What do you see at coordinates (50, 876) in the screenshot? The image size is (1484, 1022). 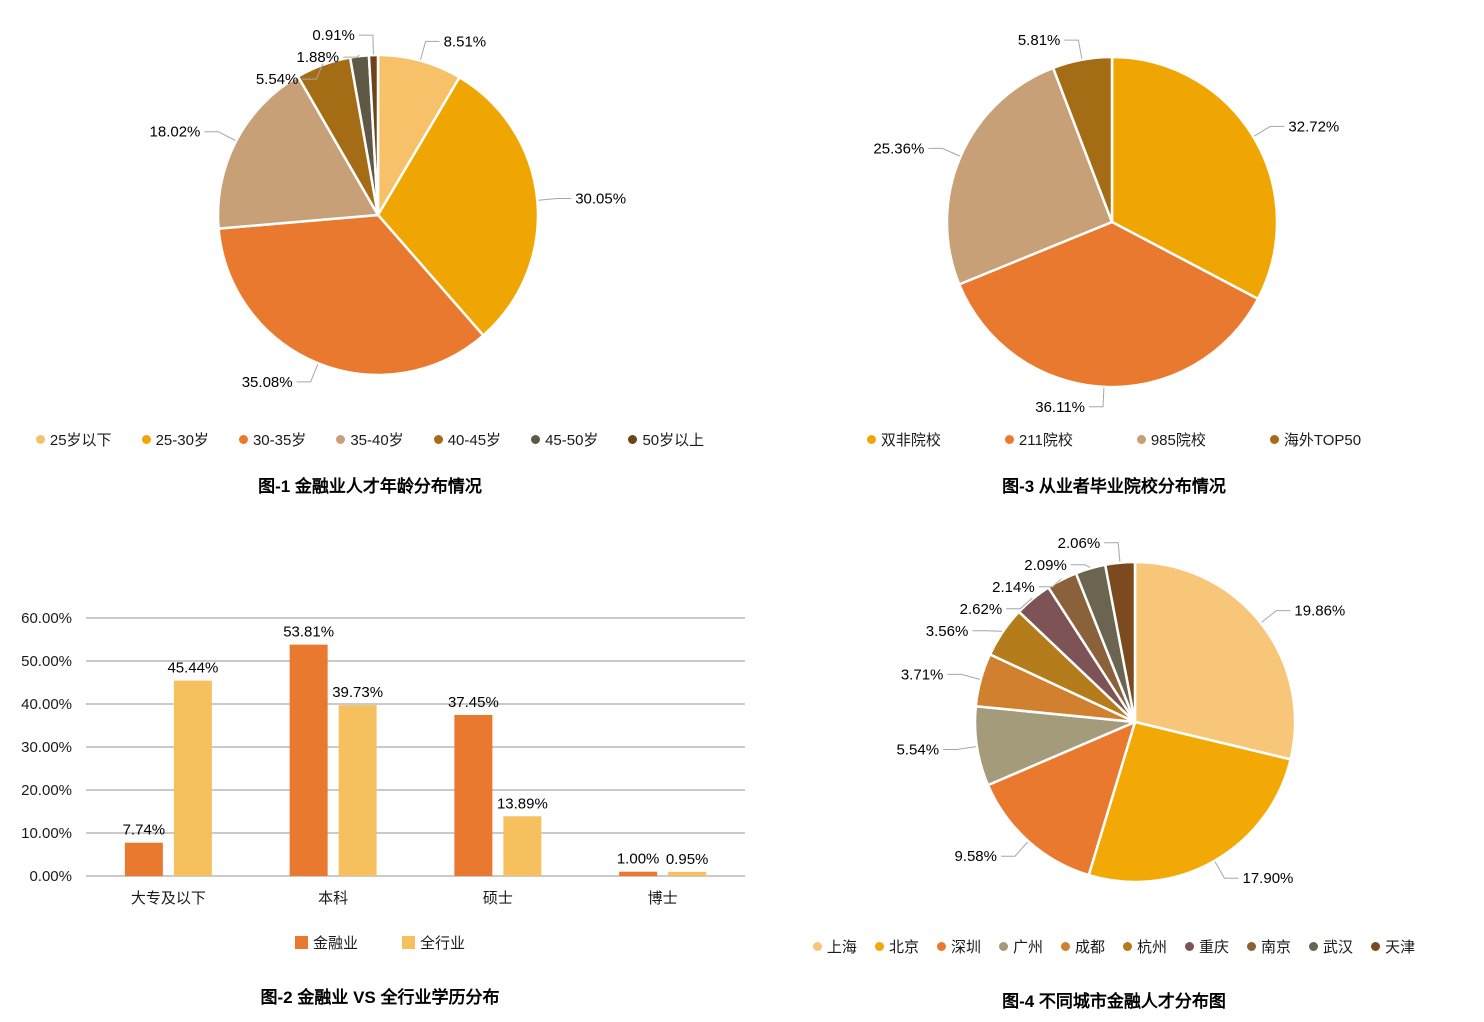 I see `y-axis-tick-label: 0.00%` at bounding box center [50, 876].